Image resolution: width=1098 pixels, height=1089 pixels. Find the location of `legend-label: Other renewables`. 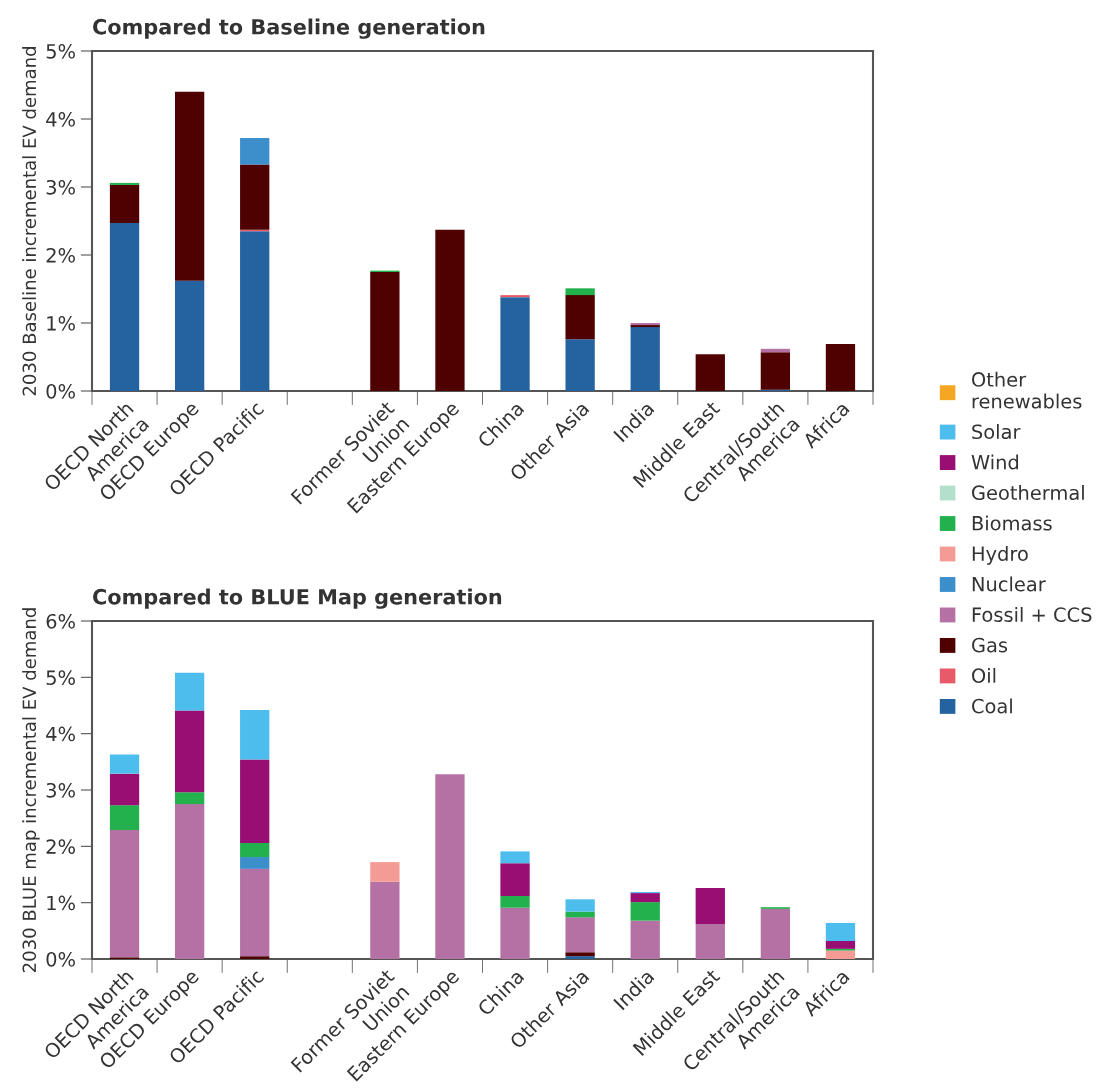

legend-label: Other renewables is located at coordinates (1027, 390).